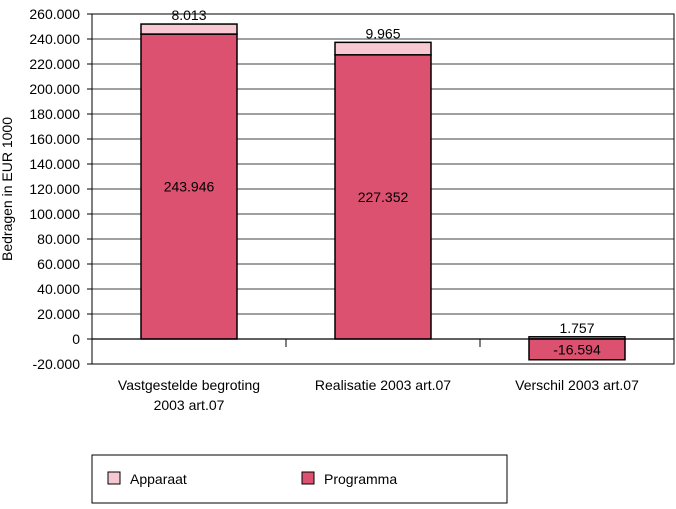  I want to click on x-category-label: Verschil 2003 art.07, so click(577, 385).